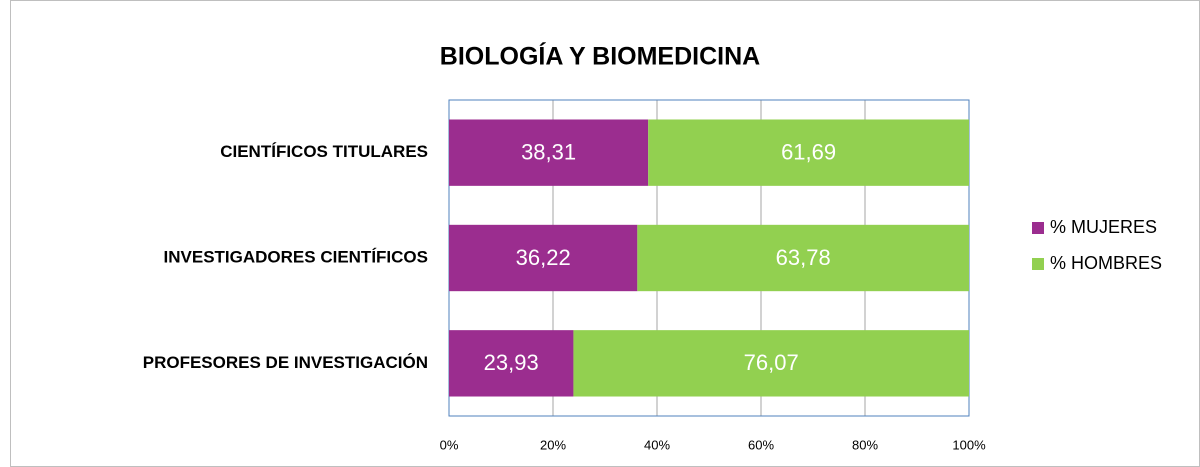  I want to click on data-label: 63,78, so click(803, 257).